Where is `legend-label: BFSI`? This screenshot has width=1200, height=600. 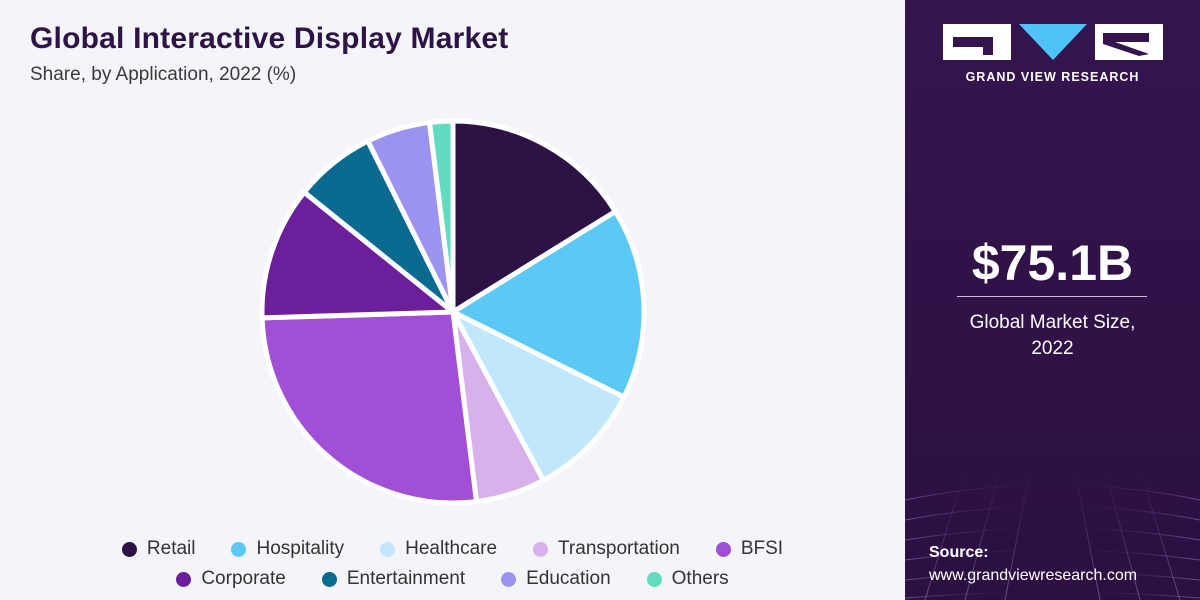 legend-label: BFSI is located at coordinates (762, 548).